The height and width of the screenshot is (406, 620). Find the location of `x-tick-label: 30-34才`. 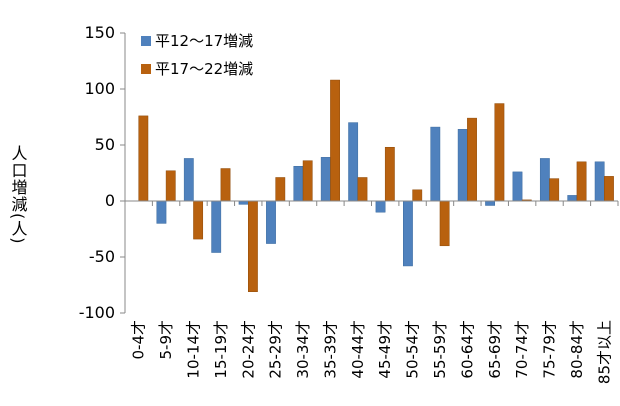

x-tick-label: 30-34才 is located at coordinates (303, 349).